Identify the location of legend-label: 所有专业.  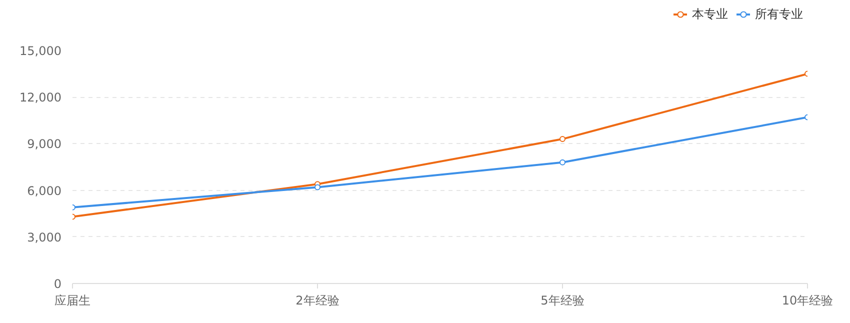
(779, 14).